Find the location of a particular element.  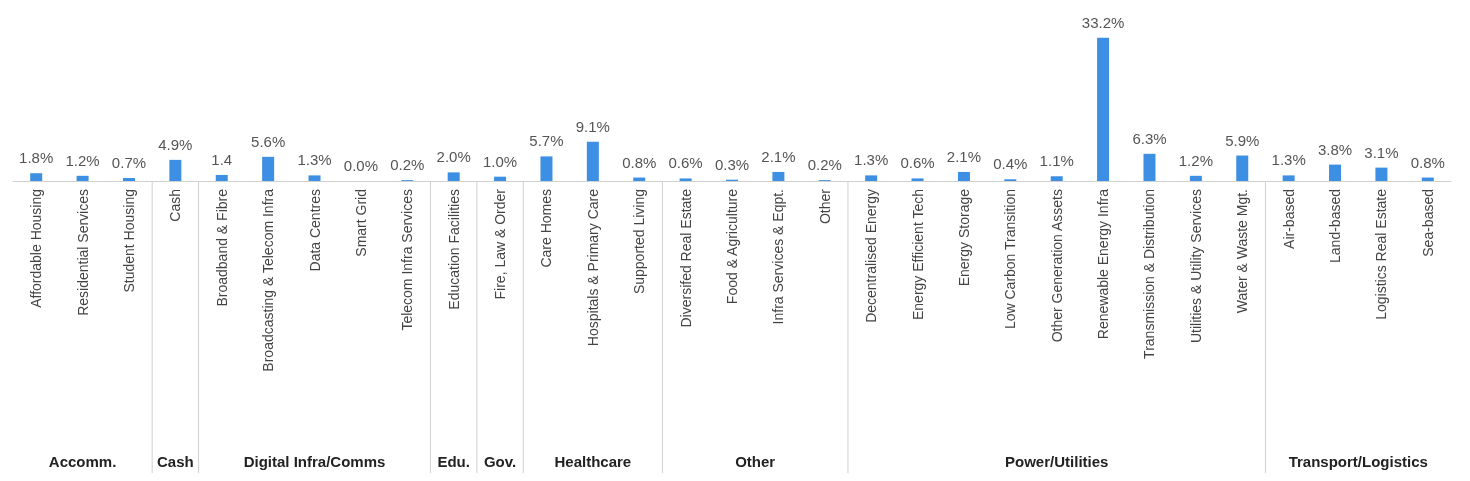

x-tick-label: Decentralised Energy is located at coordinates (871, 256).